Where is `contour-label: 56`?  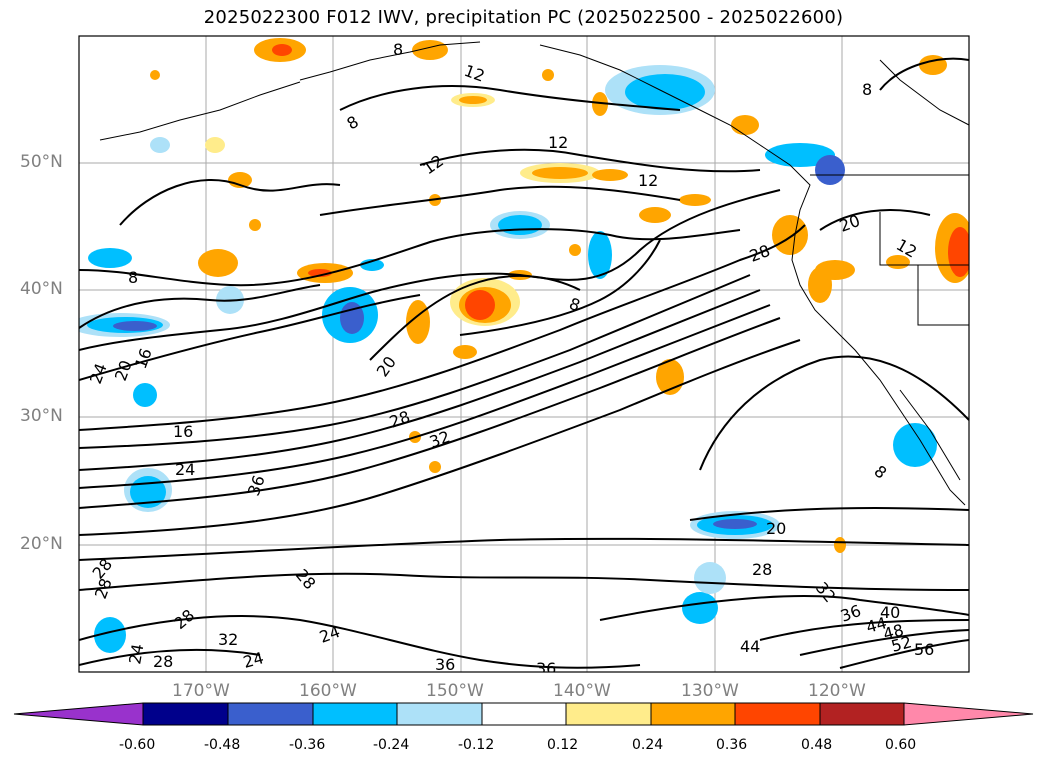 contour-label: 56 is located at coordinates (924, 649).